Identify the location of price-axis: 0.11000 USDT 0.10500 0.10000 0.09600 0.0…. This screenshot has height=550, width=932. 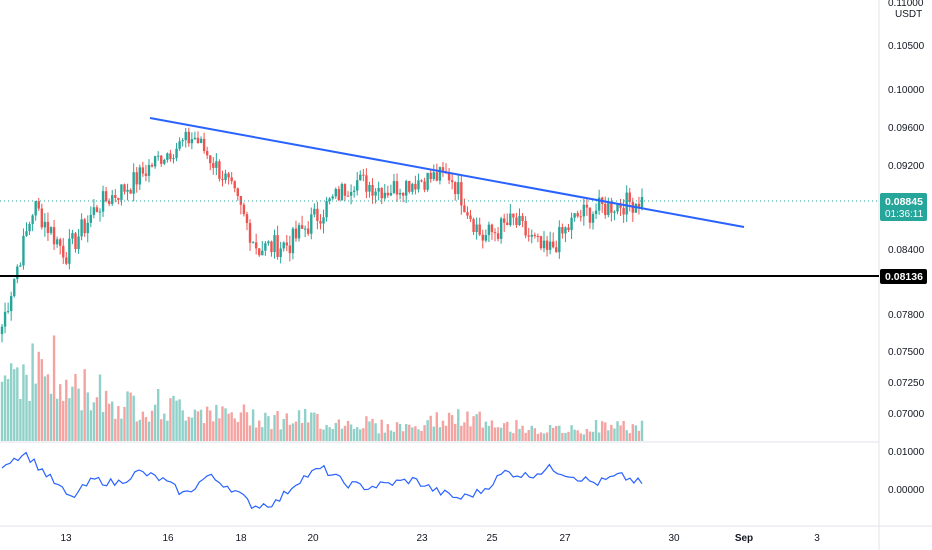
(906, 248).